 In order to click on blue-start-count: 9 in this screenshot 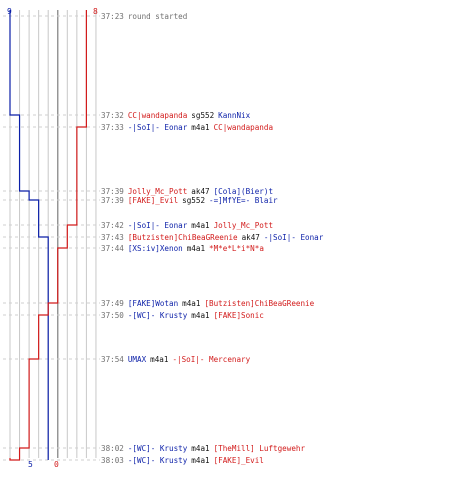, I will do `click(9, 11)`.